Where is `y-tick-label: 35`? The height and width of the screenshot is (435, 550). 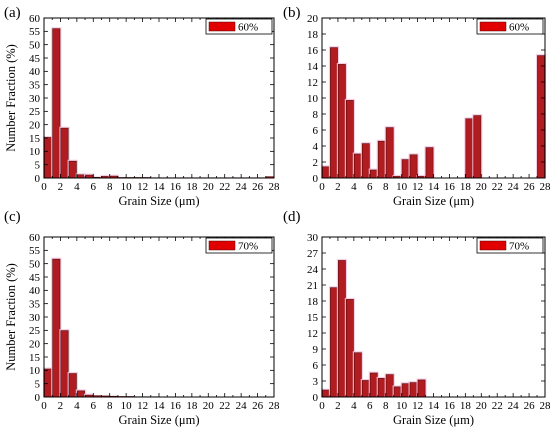 y-tick-label: 35 is located at coordinates (35, 304).